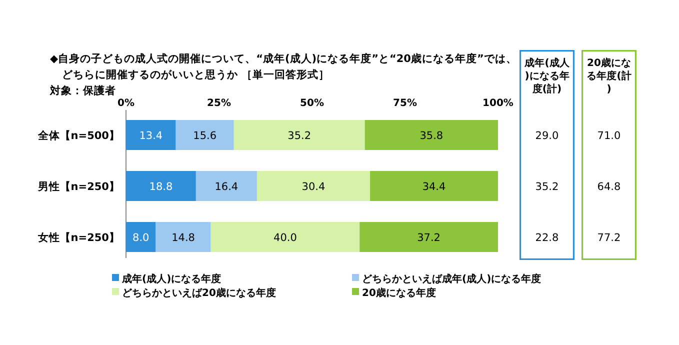 The height and width of the screenshot is (345, 679). I want to click on data-label: 8.0, so click(141, 238).